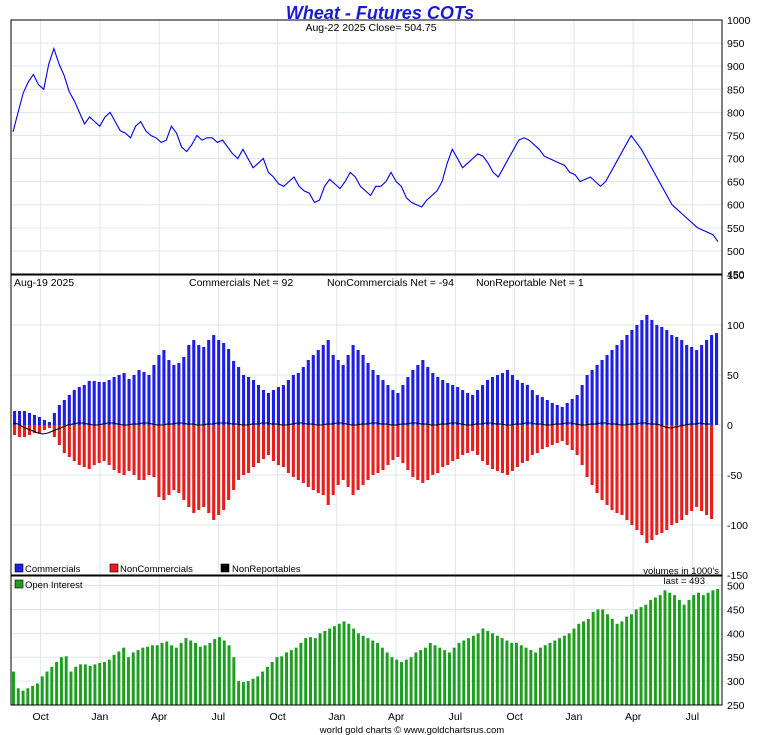 This screenshot has height=735, width=760. Describe the element at coordinates (241, 283) in the screenshot. I see `commercials-net-label: Commercials Net = 92` at that location.